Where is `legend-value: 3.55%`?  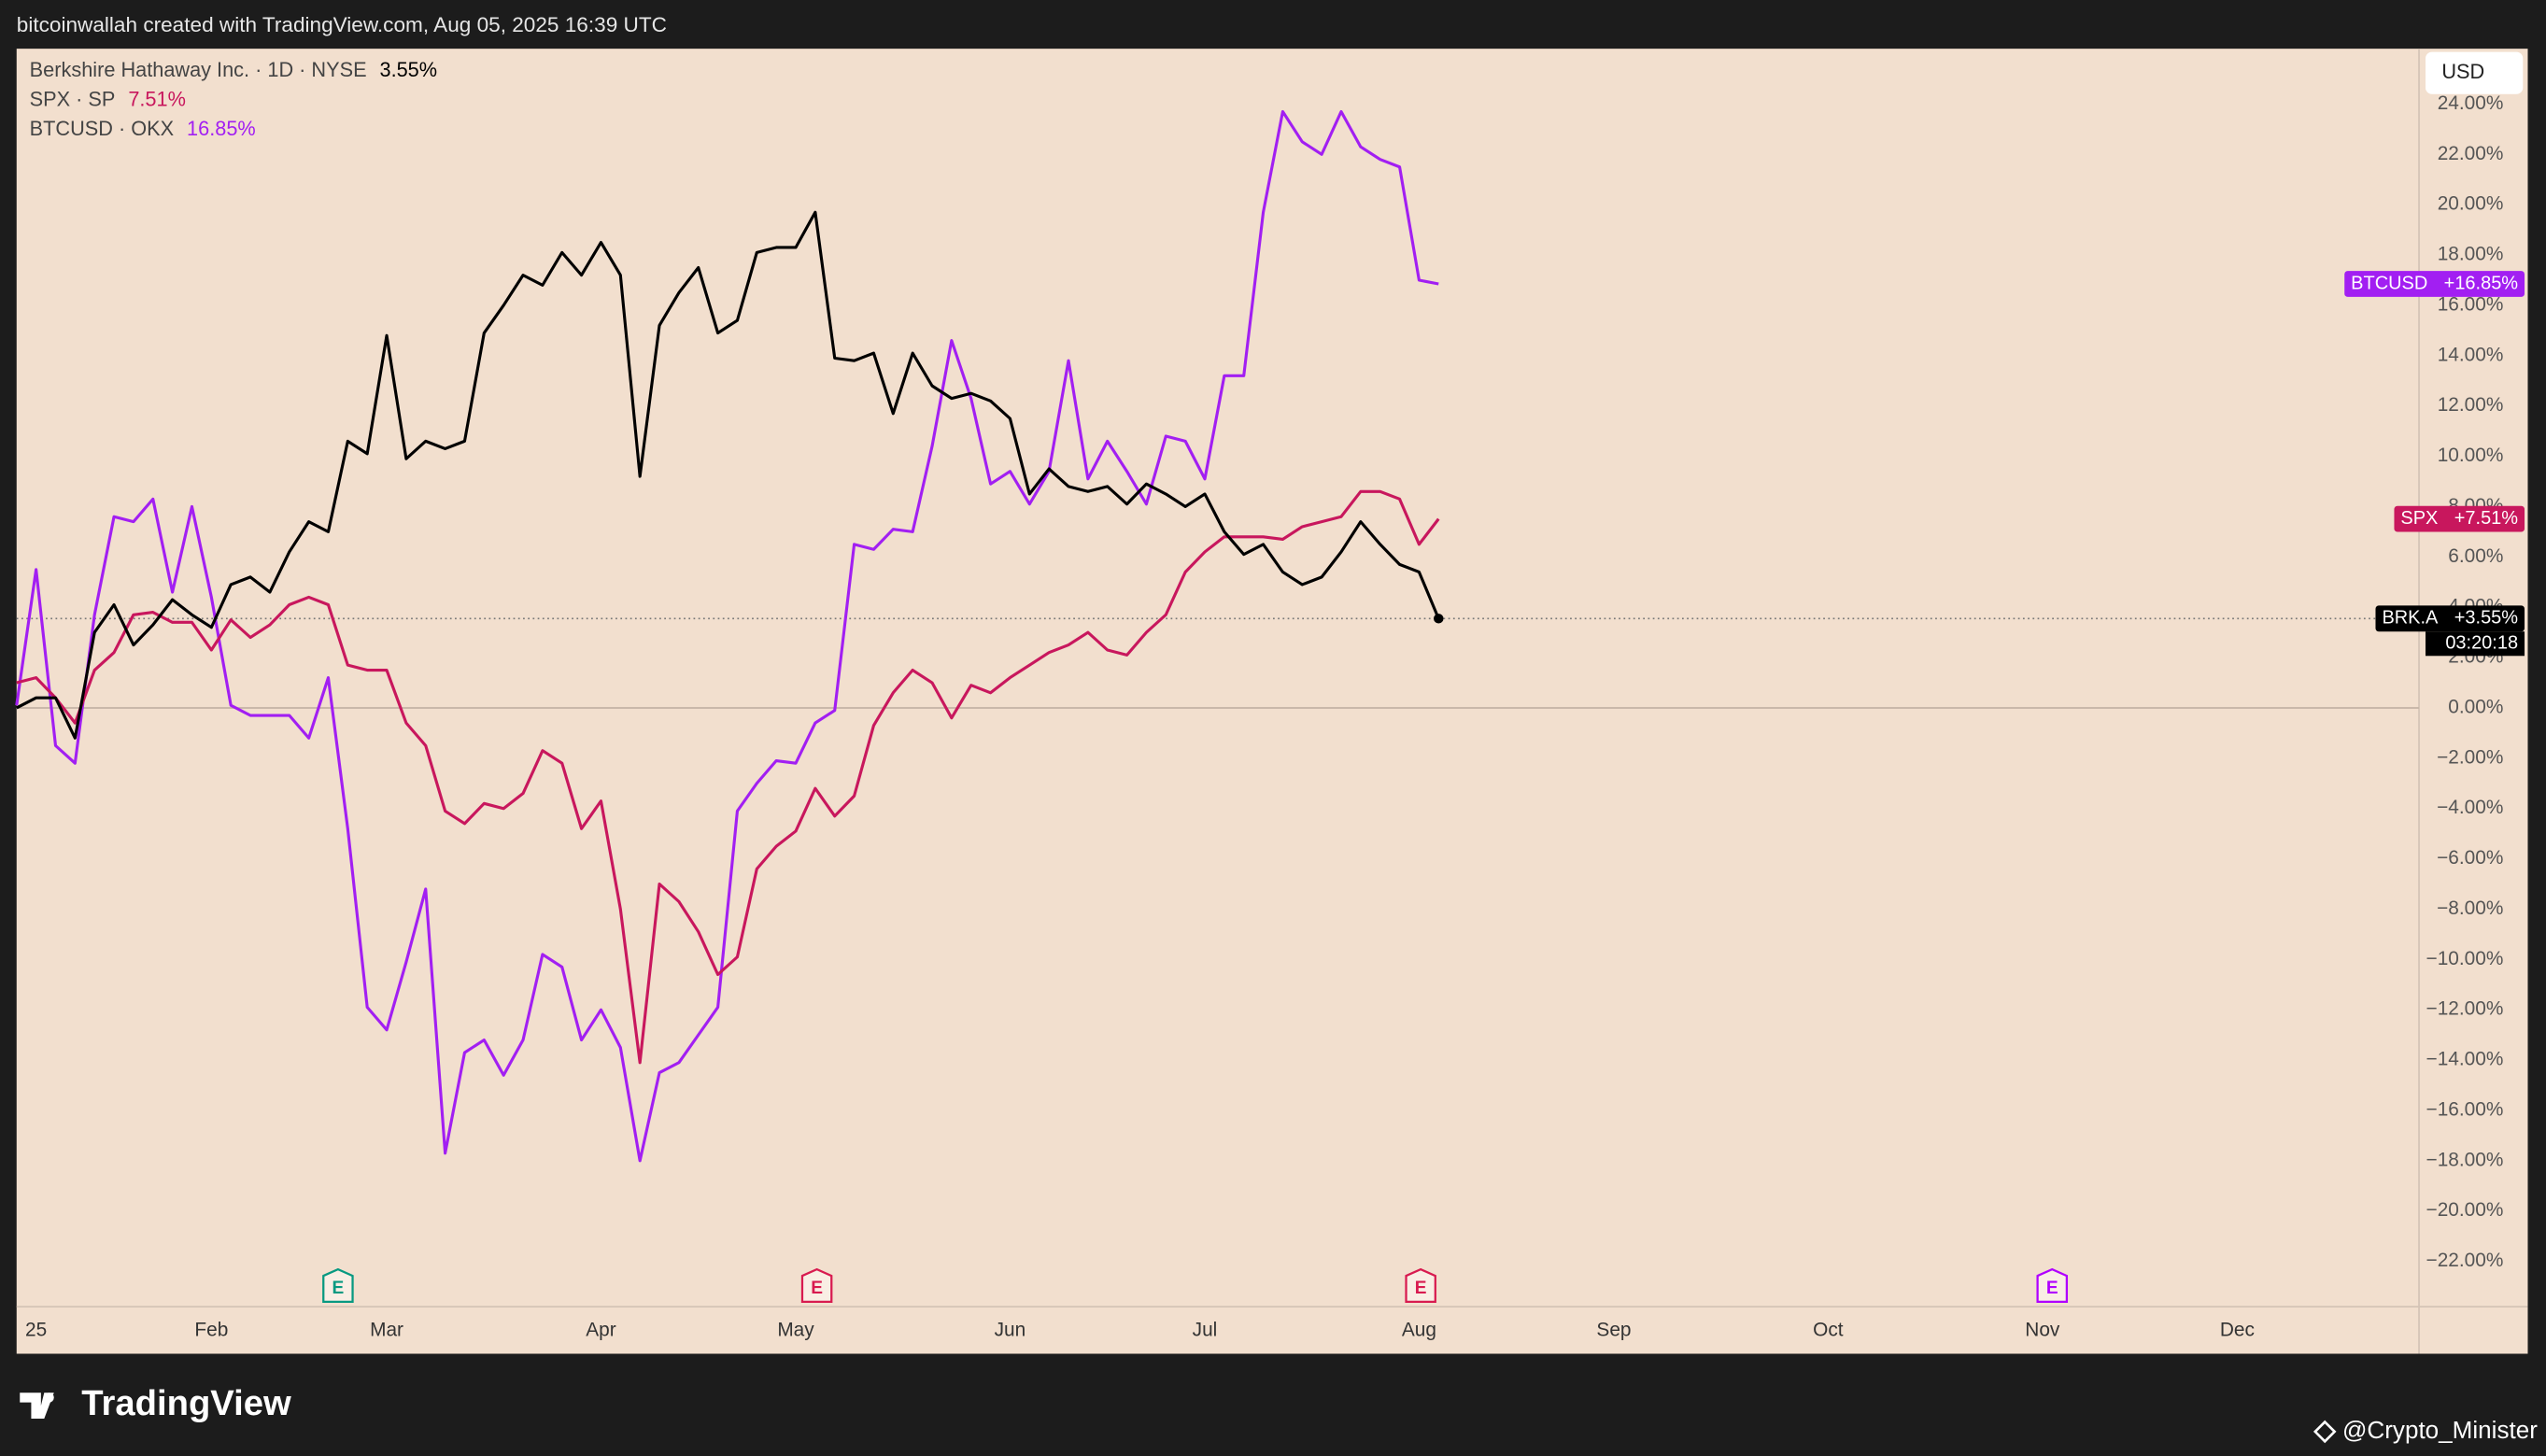
legend-value: 3.55% is located at coordinates (408, 69).